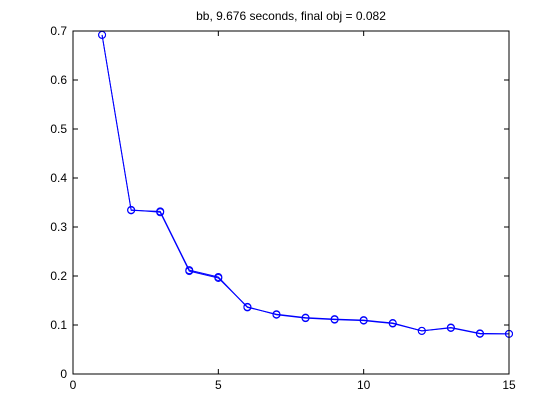  What do you see at coordinates (218, 385) in the screenshot?
I see `x-tick-label: 5` at bounding box center [218, 385].